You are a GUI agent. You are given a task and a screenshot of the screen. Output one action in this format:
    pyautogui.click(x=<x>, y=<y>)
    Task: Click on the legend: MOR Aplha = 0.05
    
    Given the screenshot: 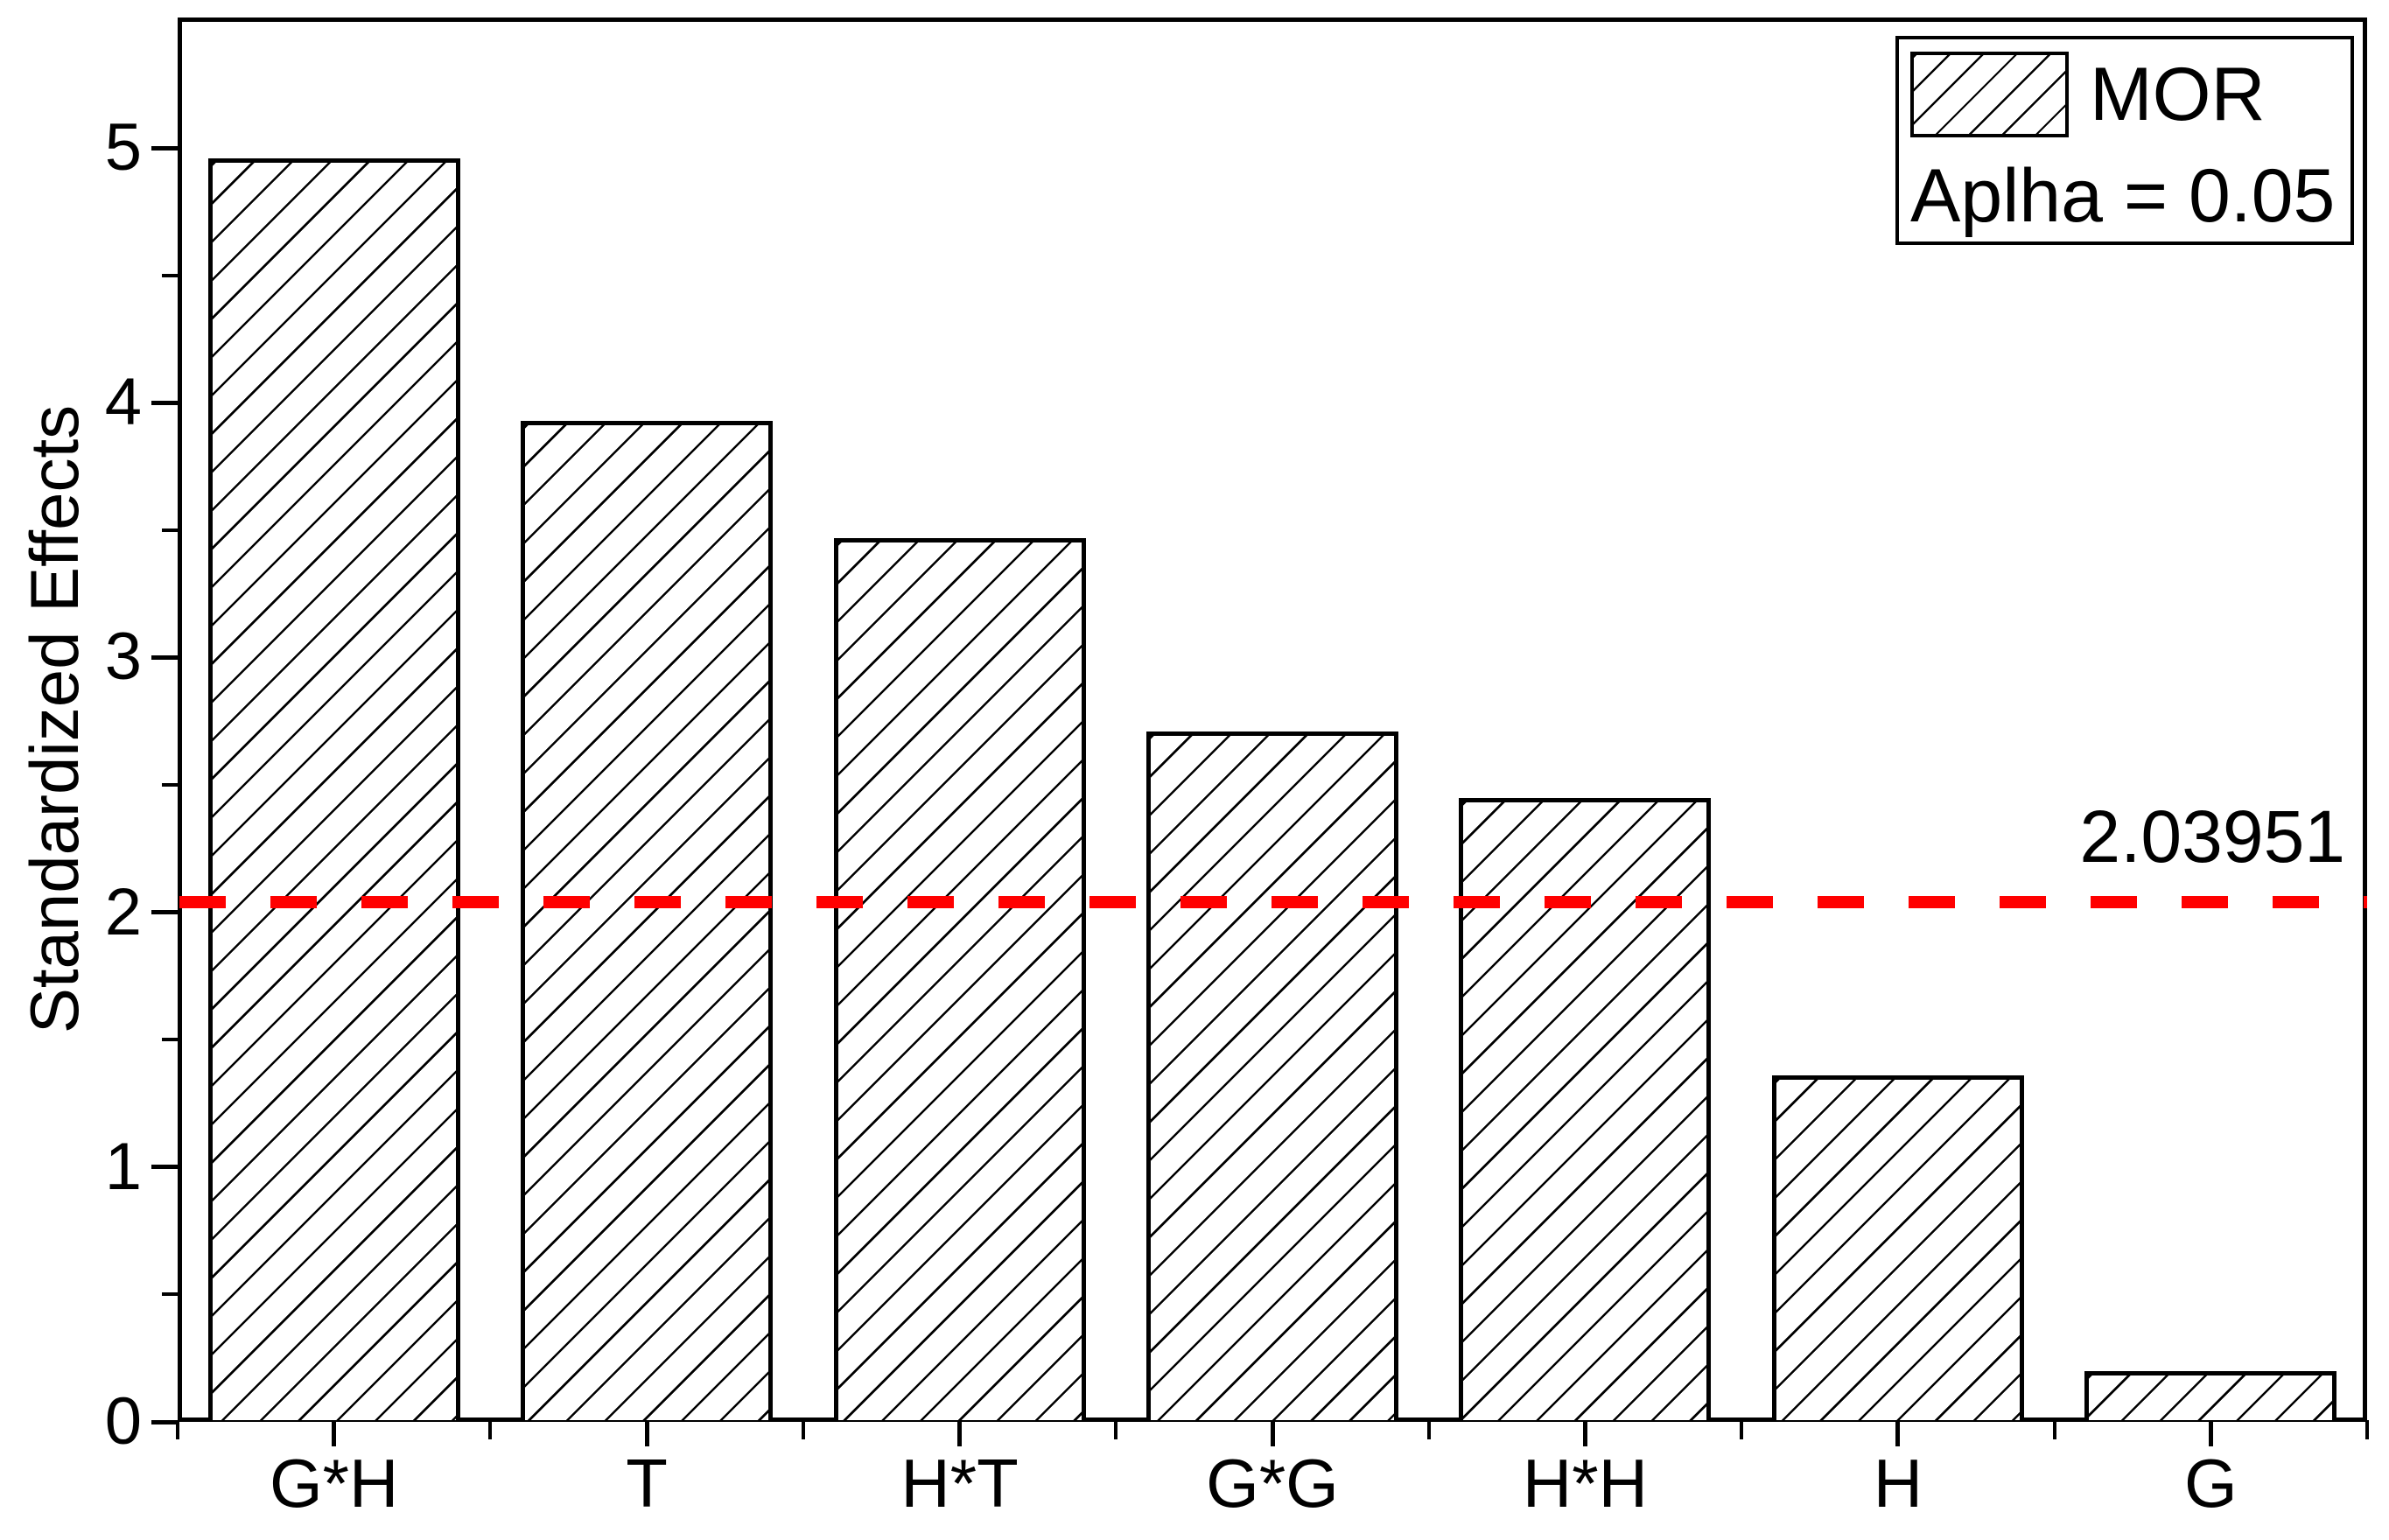 What is the action you would take?
    pyautogui.click(x=2124, y=140)
    